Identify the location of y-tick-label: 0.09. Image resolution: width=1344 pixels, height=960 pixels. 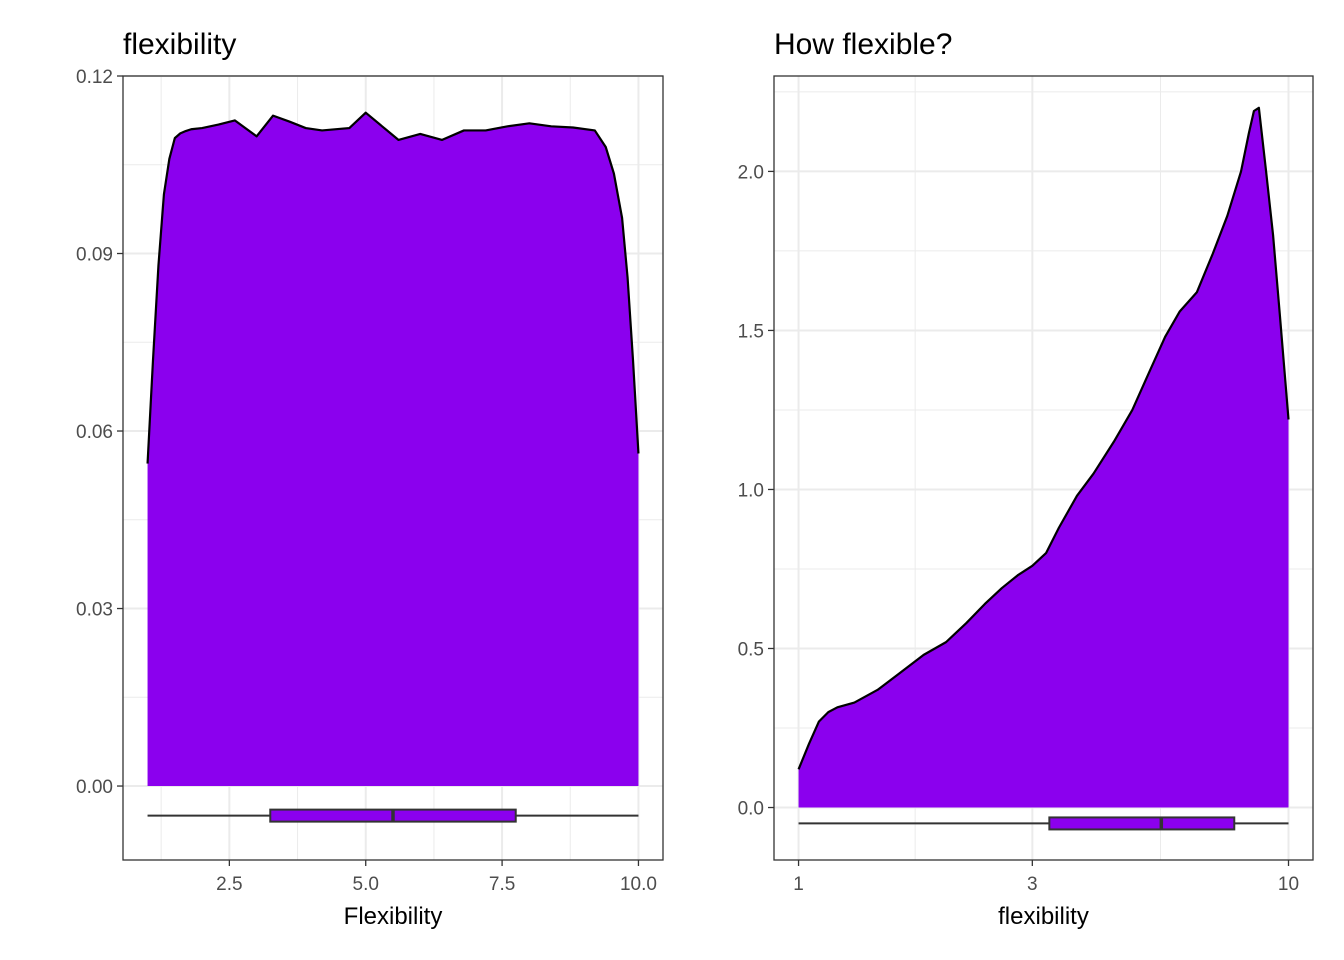
(94, 255).